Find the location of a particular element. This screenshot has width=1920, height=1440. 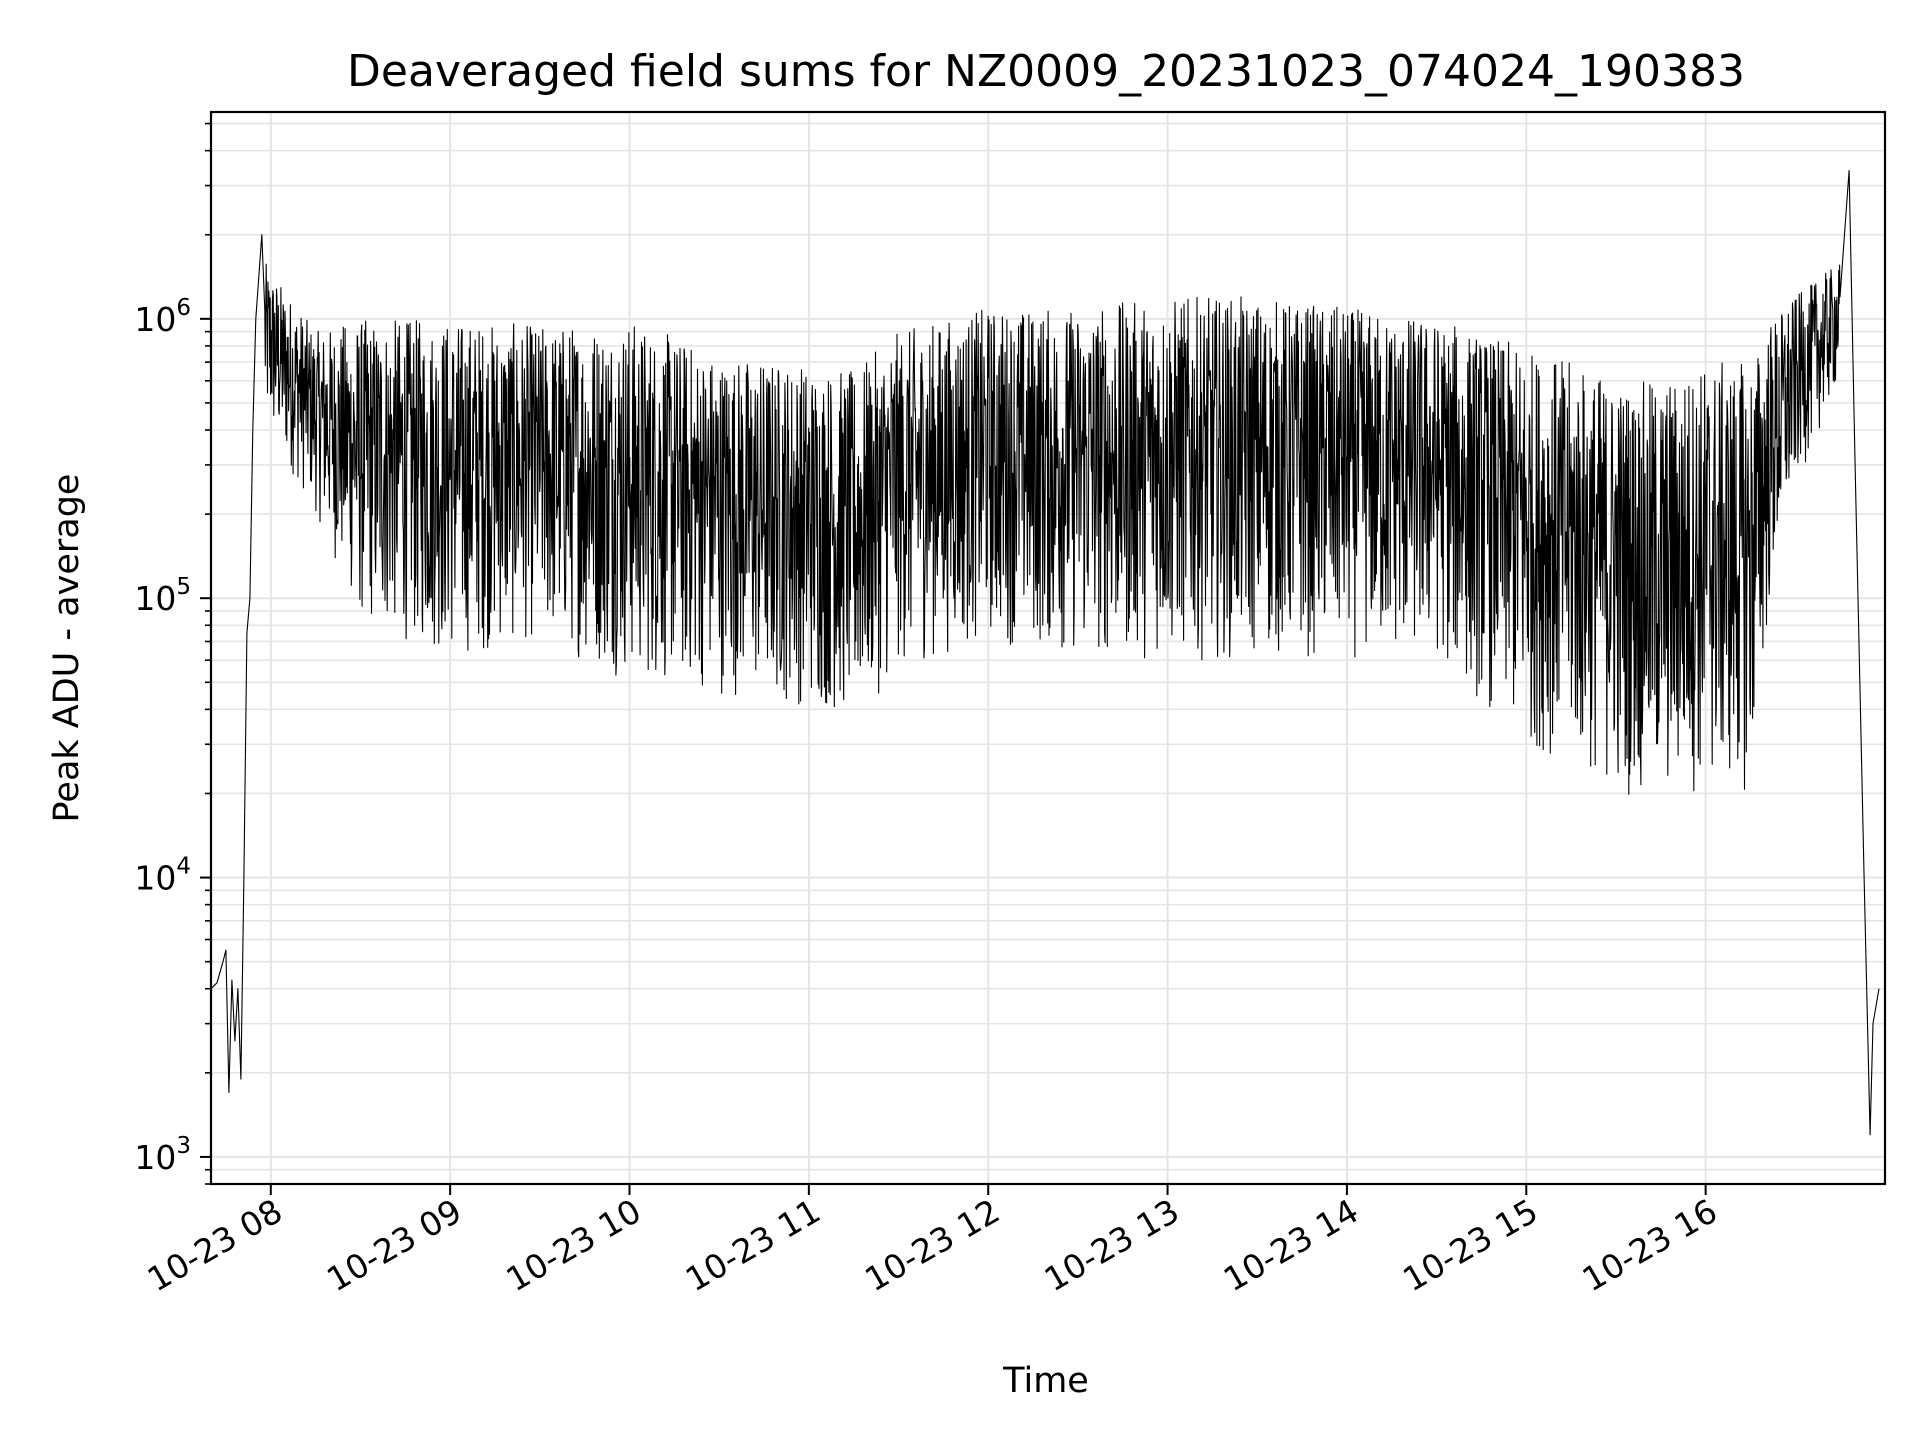

y-tick-exponent: 3 is located at coordinates (183, 1146).